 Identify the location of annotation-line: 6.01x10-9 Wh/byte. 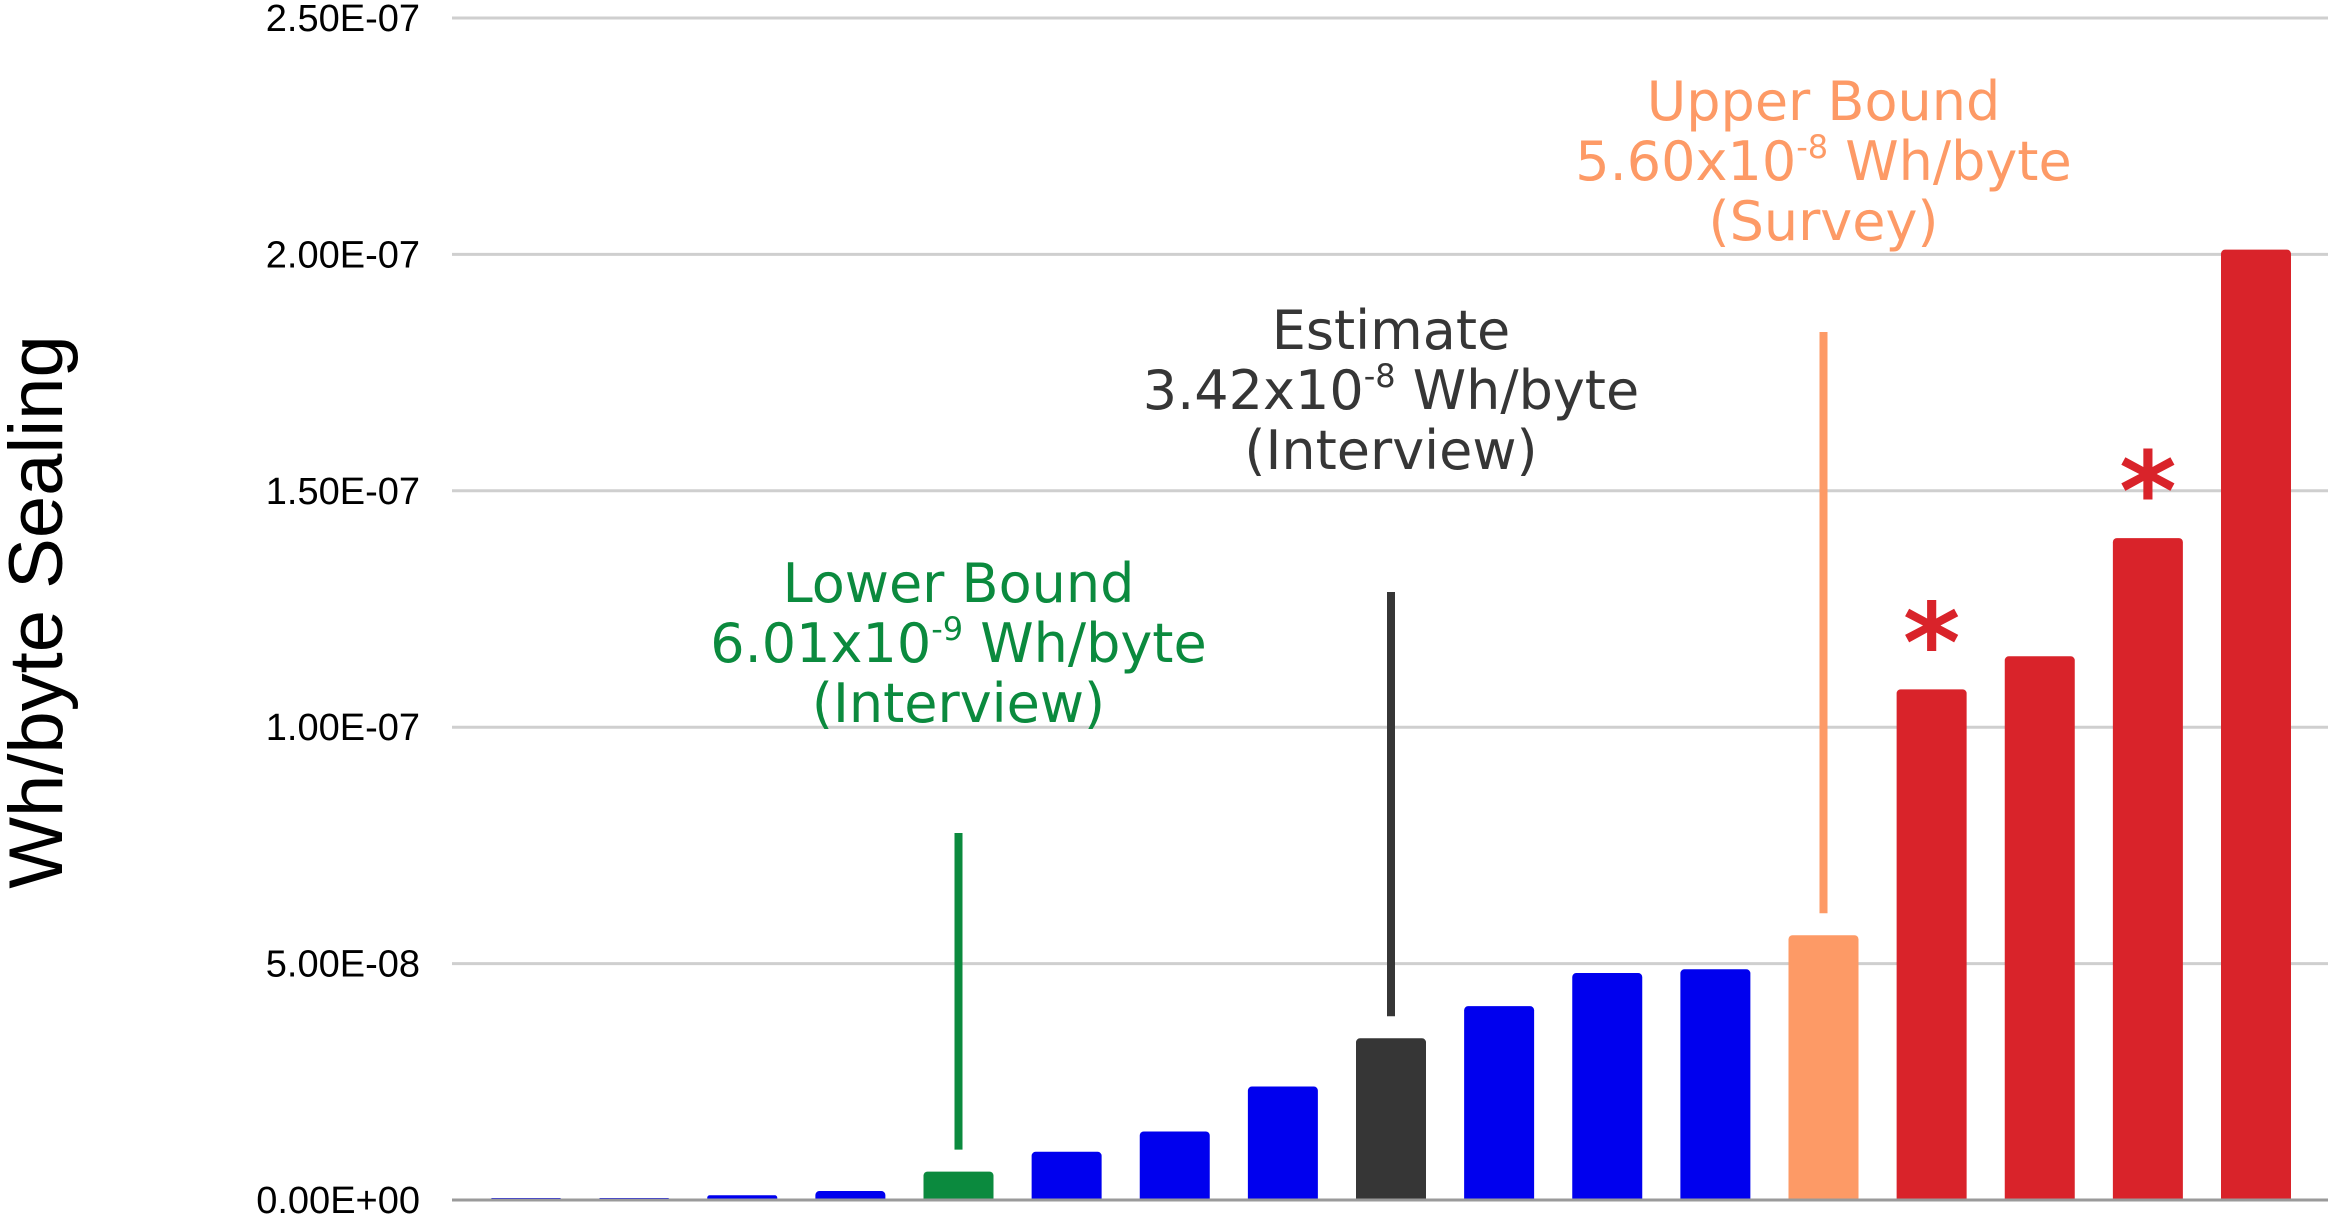
(958, 642).